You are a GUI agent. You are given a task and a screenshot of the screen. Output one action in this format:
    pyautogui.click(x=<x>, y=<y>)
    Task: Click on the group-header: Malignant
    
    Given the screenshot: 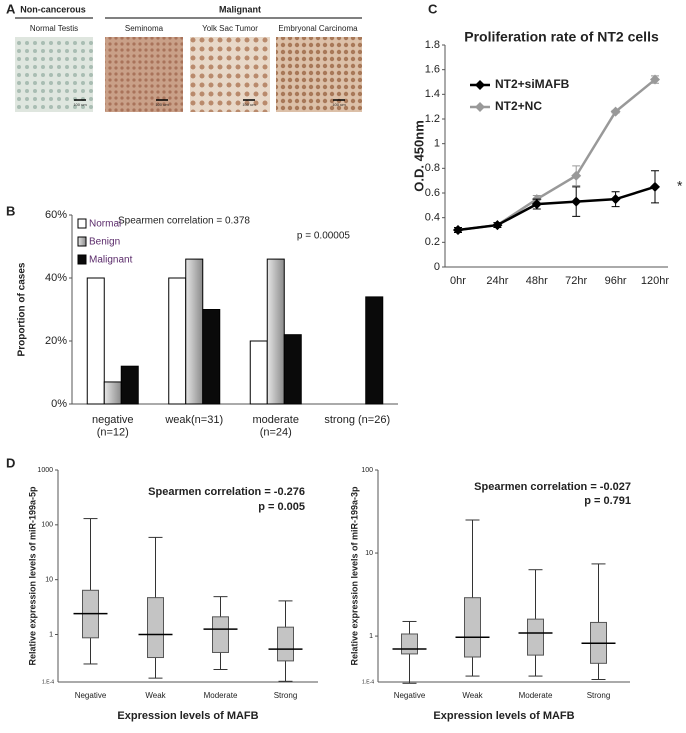 What is the action you would take?
    pyautogui.click(x=240, y=9)
    